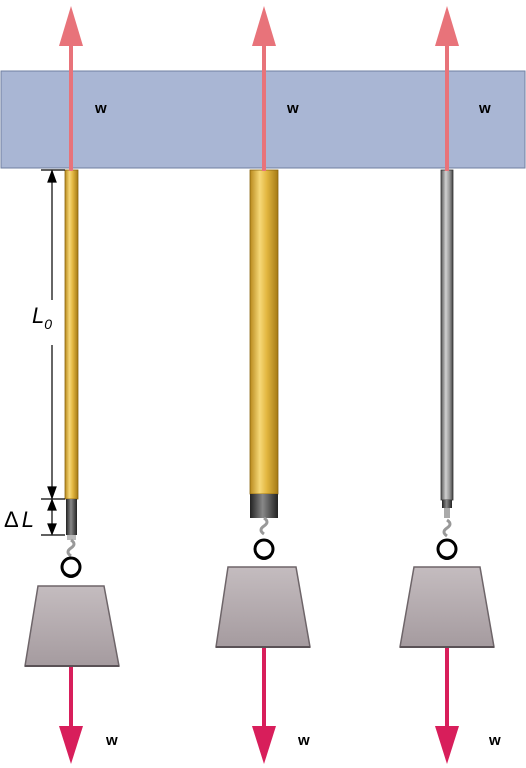  What do you see at coordinates (42, 317) in the screenshot?
I see `length-label: L0` at bounding box center [42, 317].